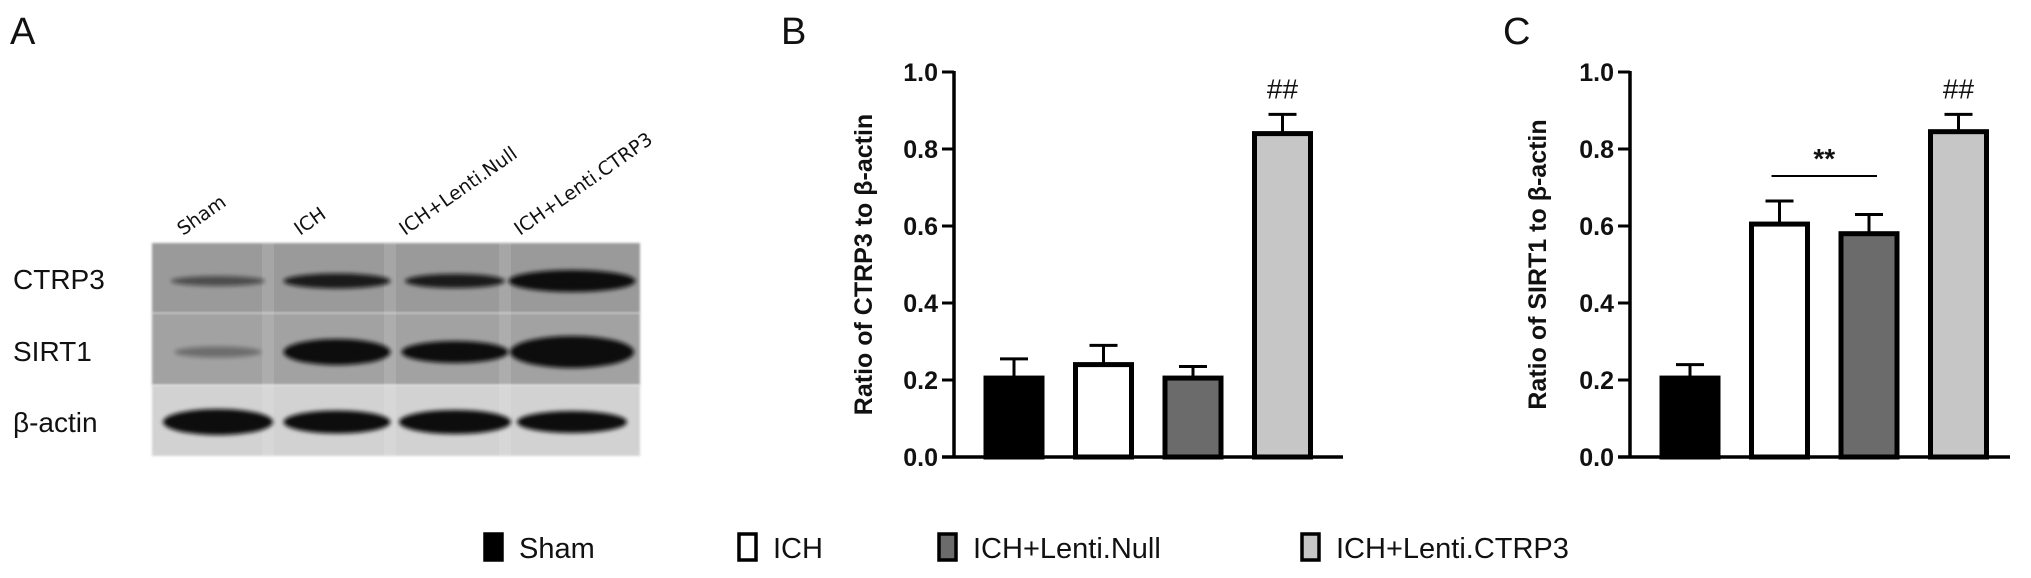 The height and width of the screenshot is (578, 2031). I want to click on legend-label: ICH+Lenti.Null, so click(1067, 549).